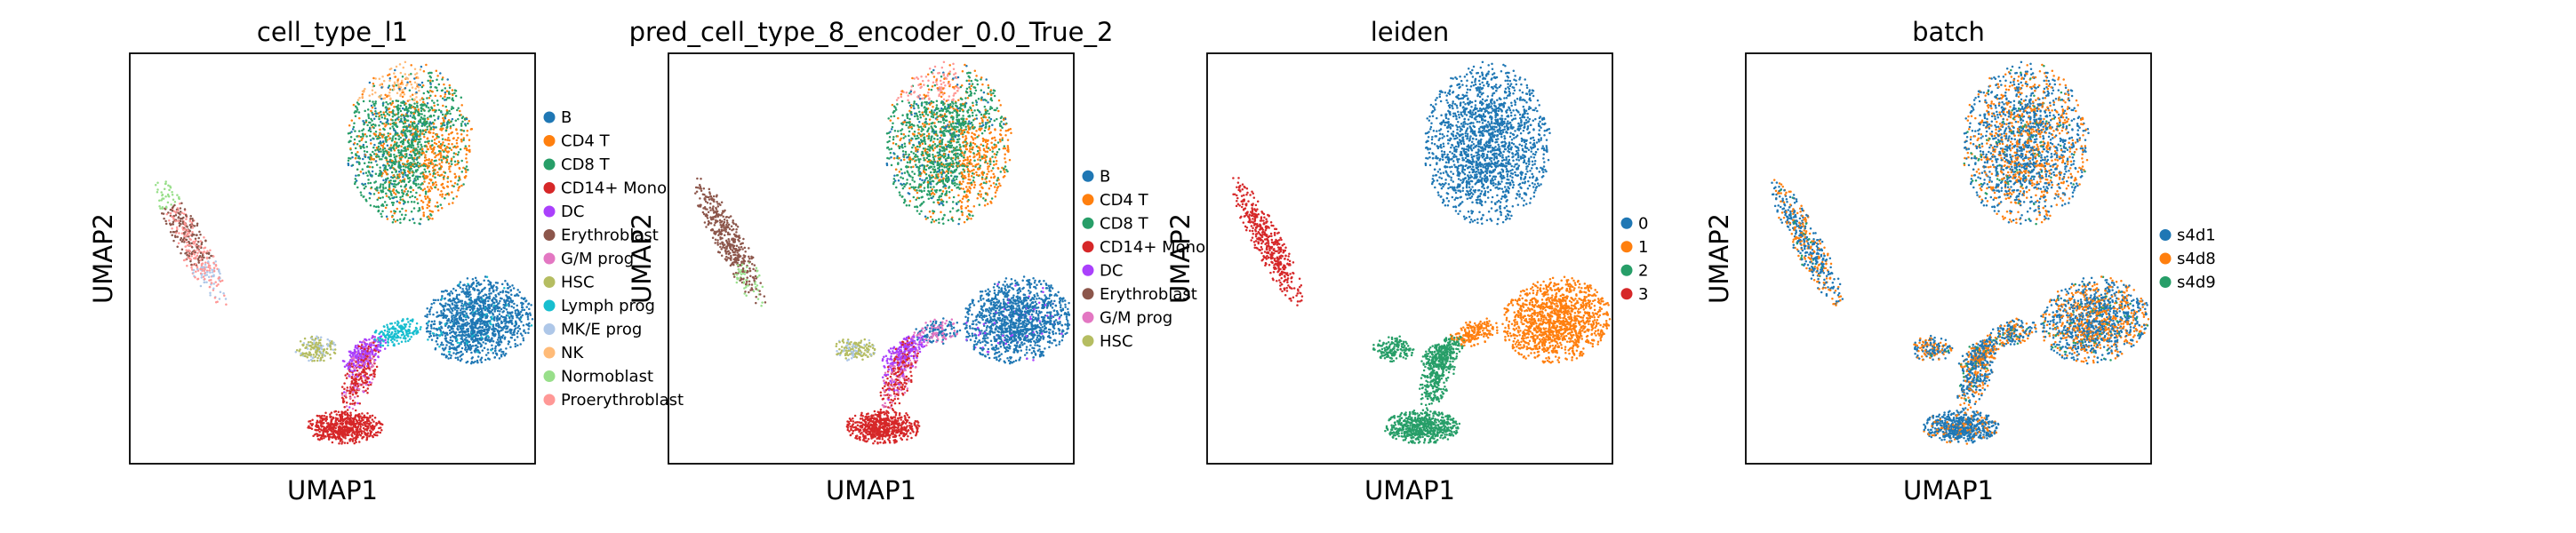  What do you see at coordinates (332, 490) in the screenshot?
I see `x-axis-label: UMAP1` at bounding box center [332, 490].